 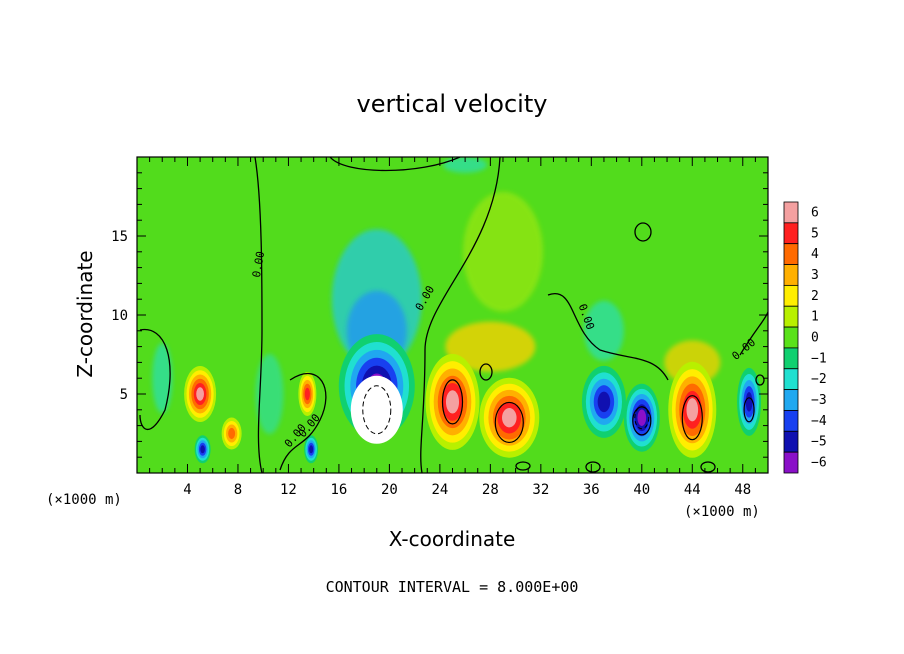 I want to click on contour-interval-note: CONTOUR INTERVAL = 8.000E+00, so click(x=452, y=587).